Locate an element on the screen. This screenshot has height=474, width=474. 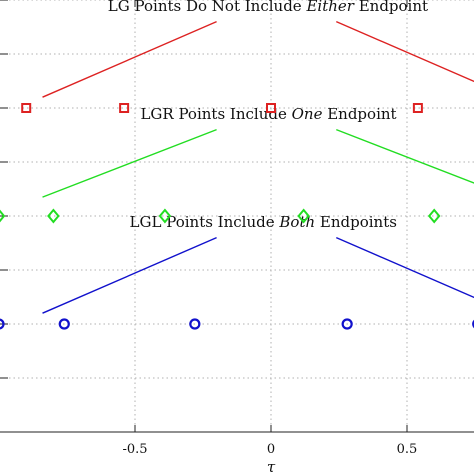
x-axis-label: τ is located at coordinates (271, 466).